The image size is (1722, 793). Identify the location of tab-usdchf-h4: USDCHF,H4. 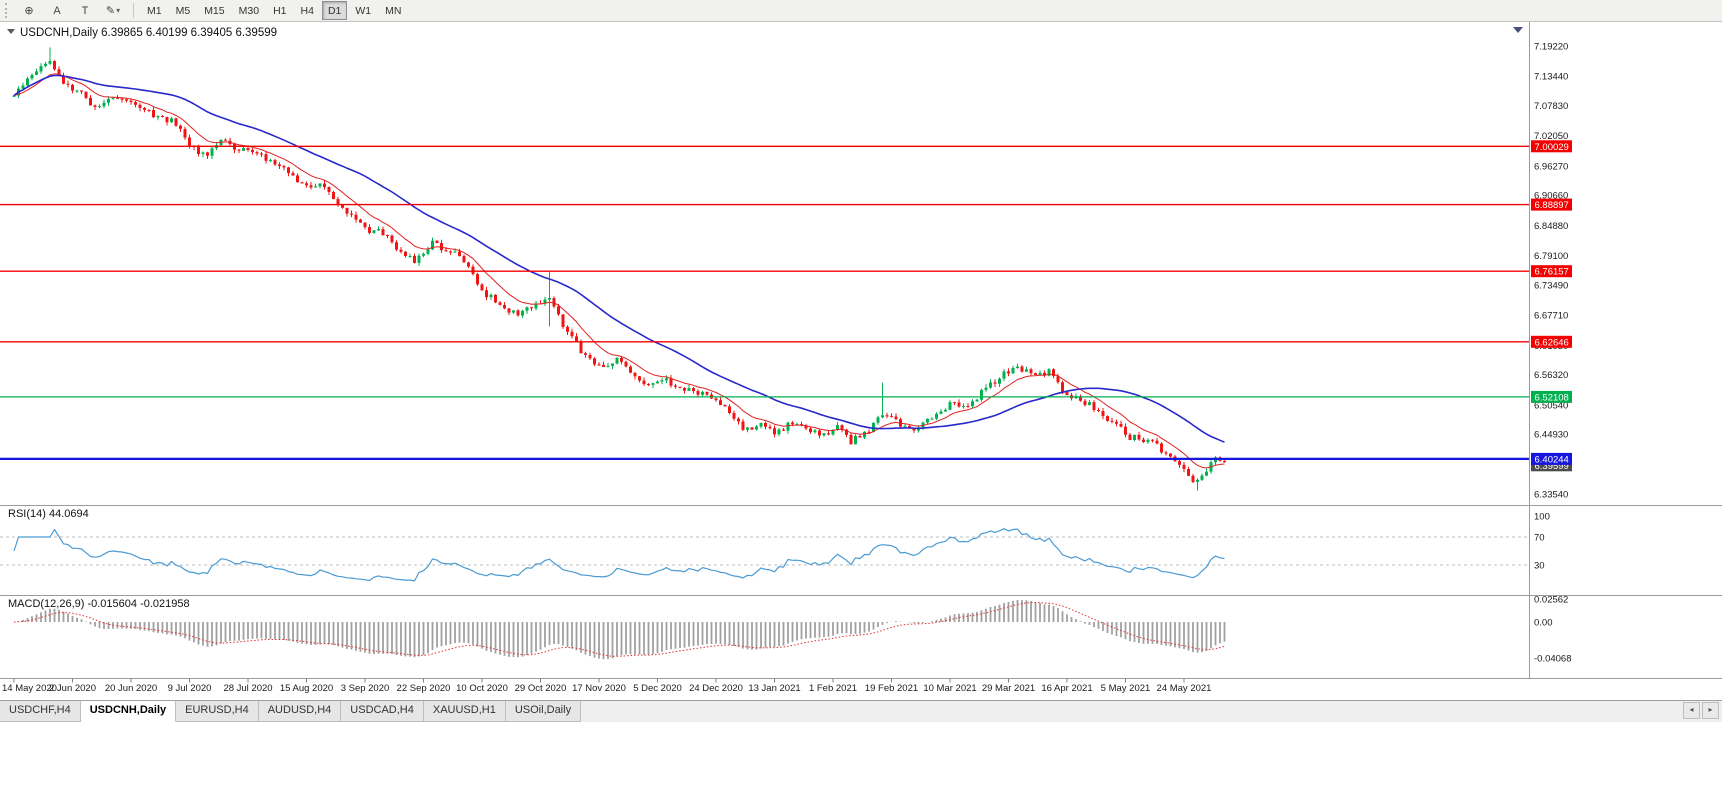
(40, 711).